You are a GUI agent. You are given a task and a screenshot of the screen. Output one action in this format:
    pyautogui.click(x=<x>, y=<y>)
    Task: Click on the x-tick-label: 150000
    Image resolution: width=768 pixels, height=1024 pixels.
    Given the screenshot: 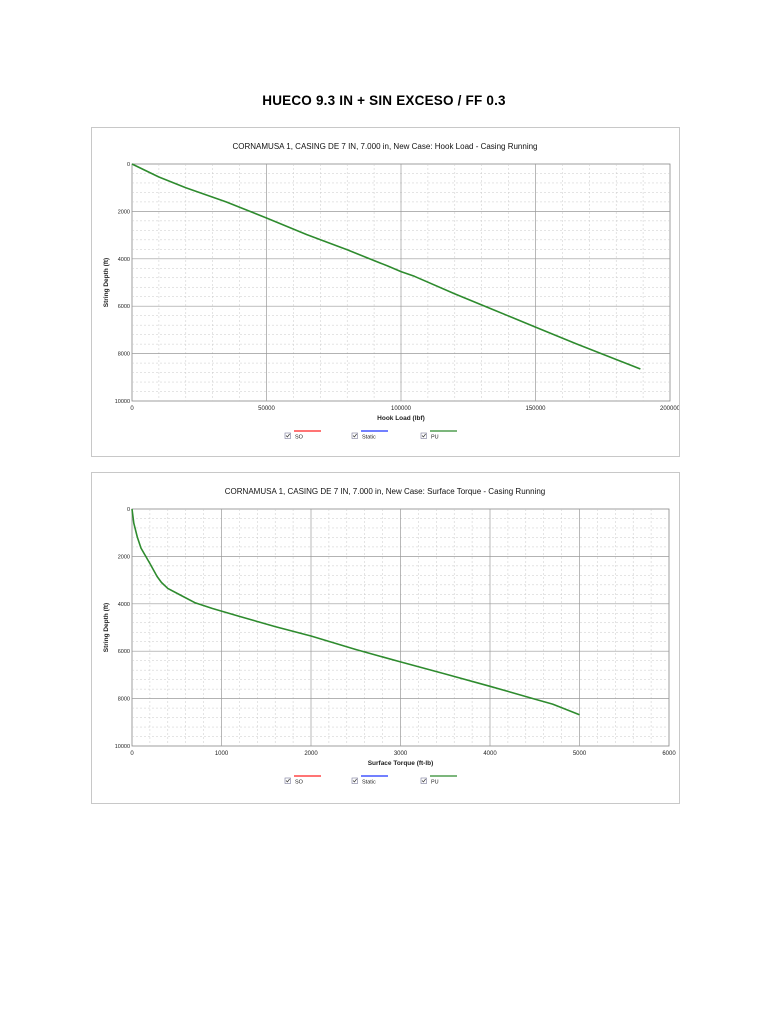 What is the action you would take?
    pyautogui.click(x=535, y=409)
    